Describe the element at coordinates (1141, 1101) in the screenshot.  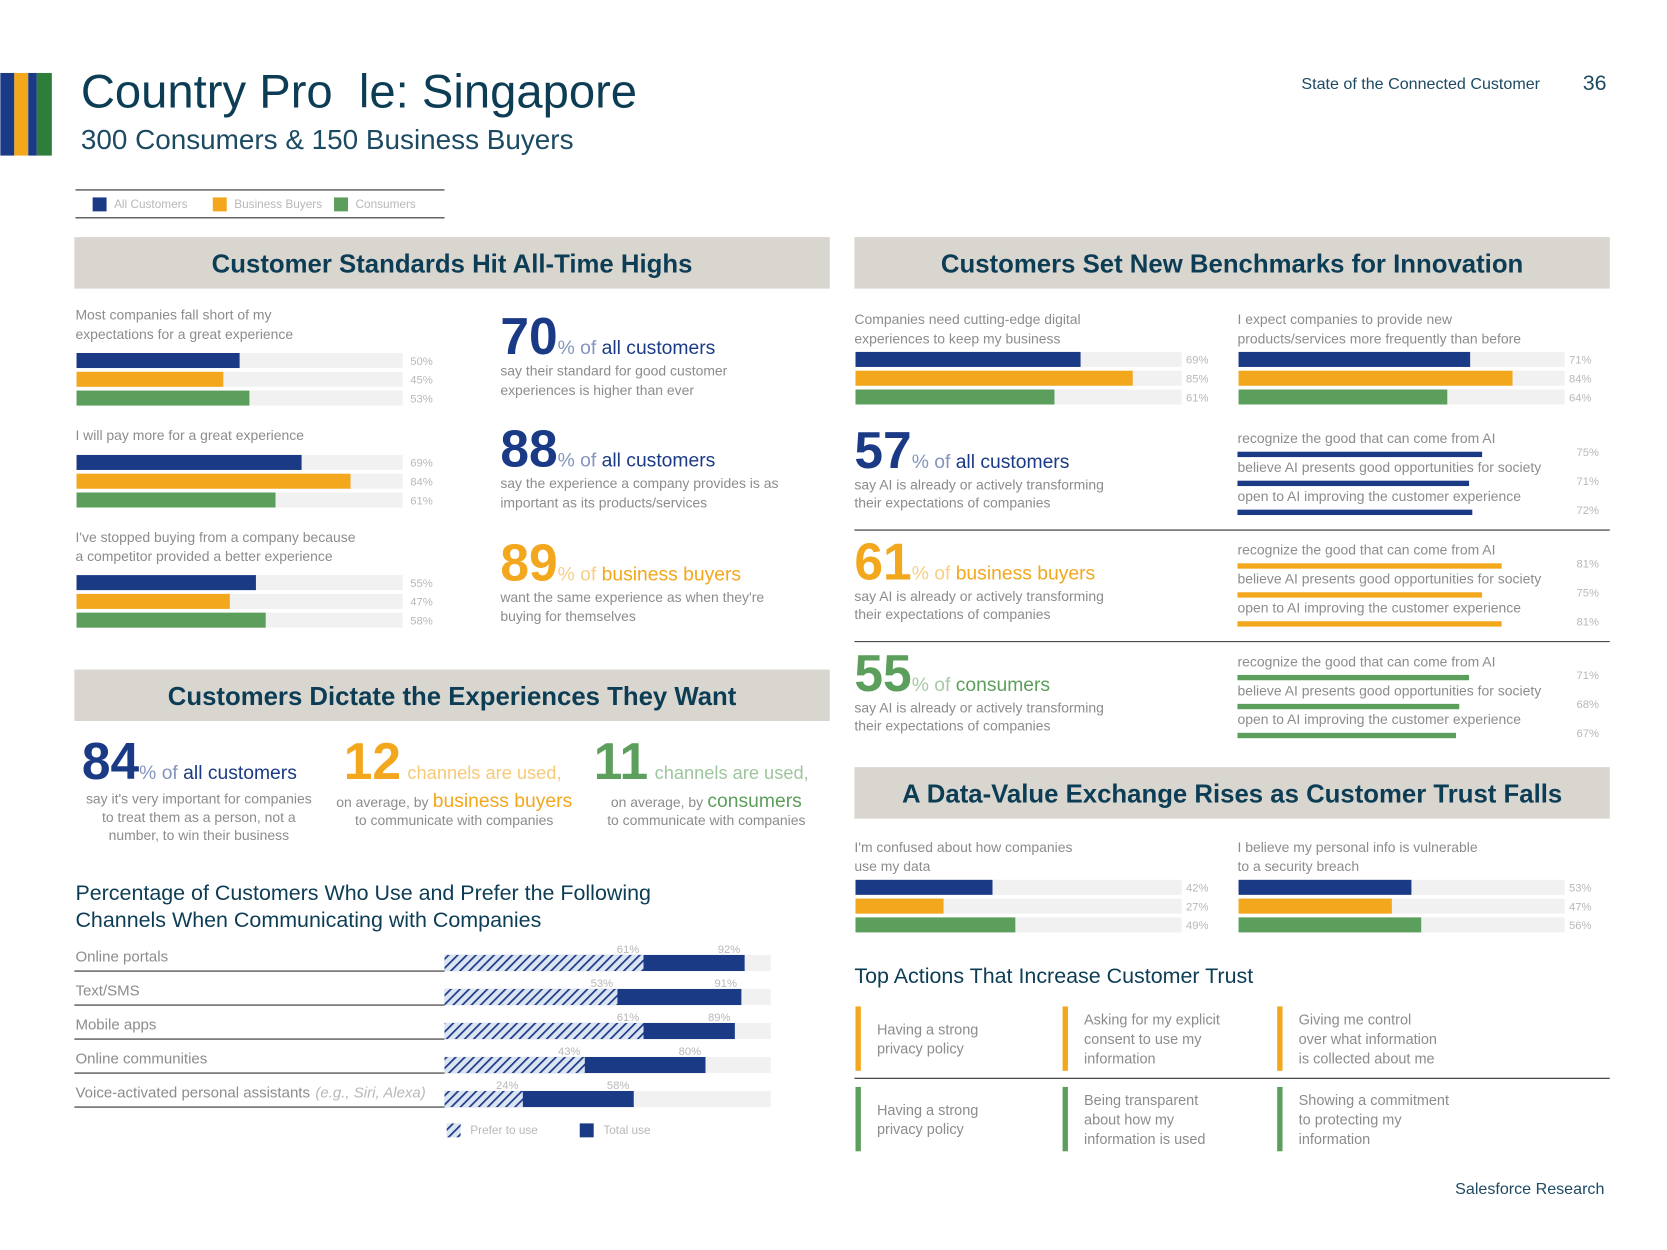
I see `action-text: Being transparent` at that location.